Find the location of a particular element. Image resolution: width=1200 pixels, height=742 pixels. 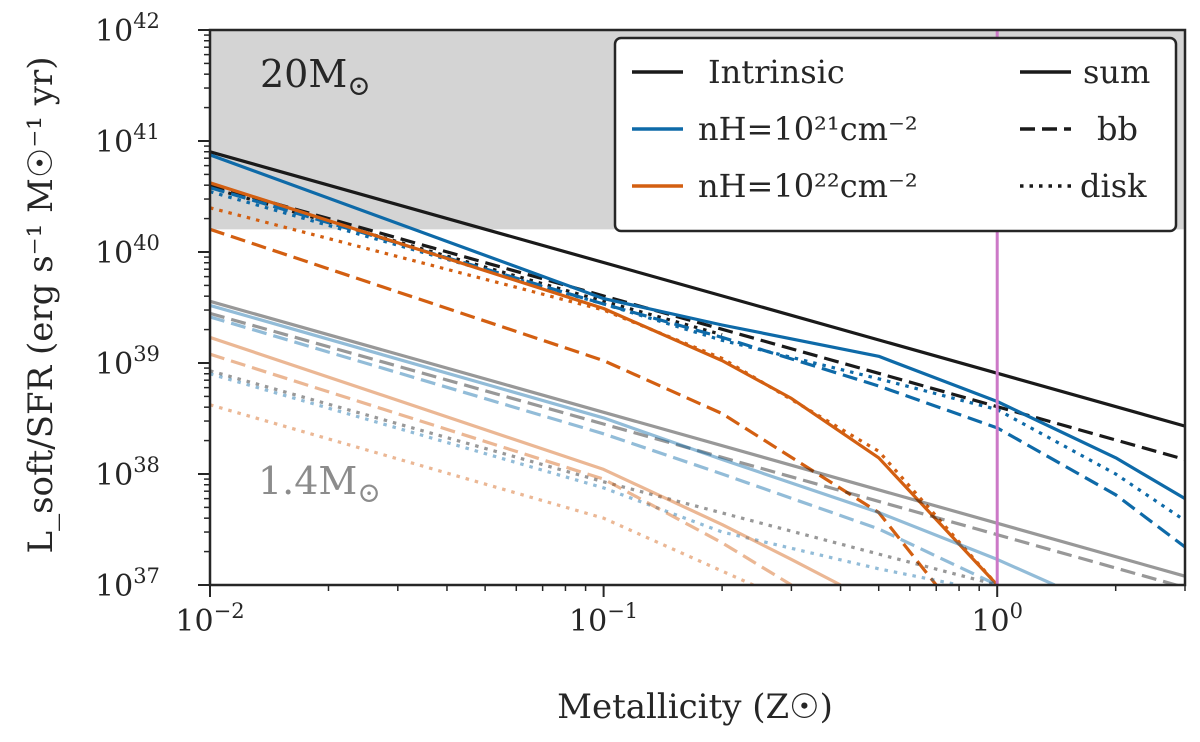

x-tick-exp: −1 is located at coordinates (622, 611).